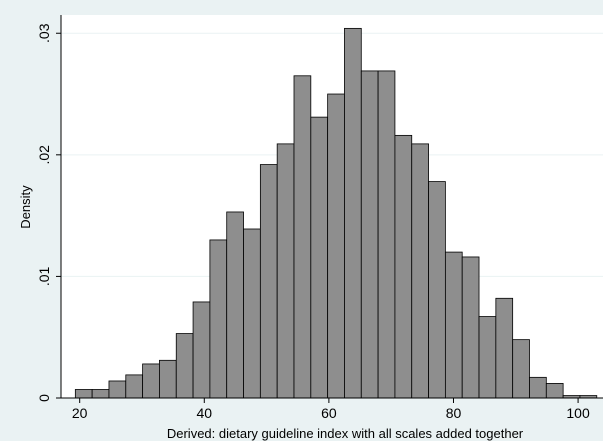 The width and height of the screenshot is (603, 441). I want to click on y-axis-ticks: 0 .01 .02 .03, so click(48, 212).